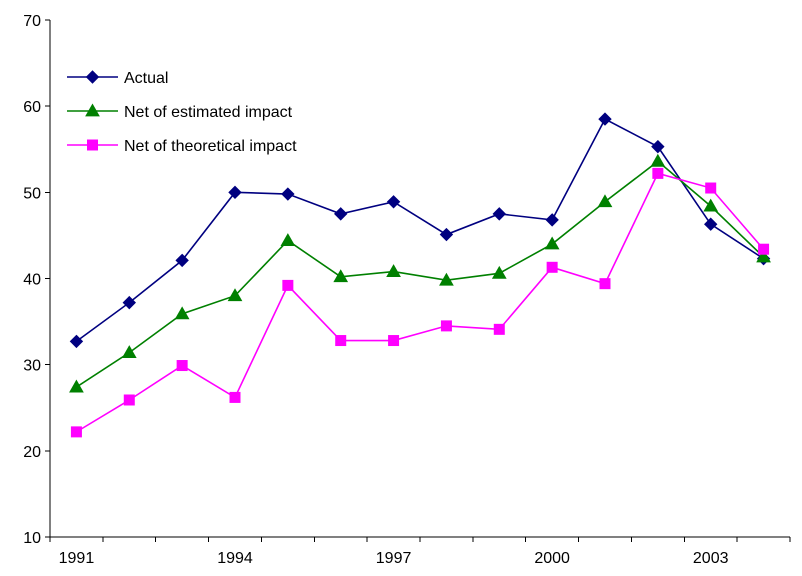 The image size is (802, 576). What do you see at coordinates (77, 558) in the screenshot?
I see `x-tick-label: 1991` at bounding box center [77, 558].